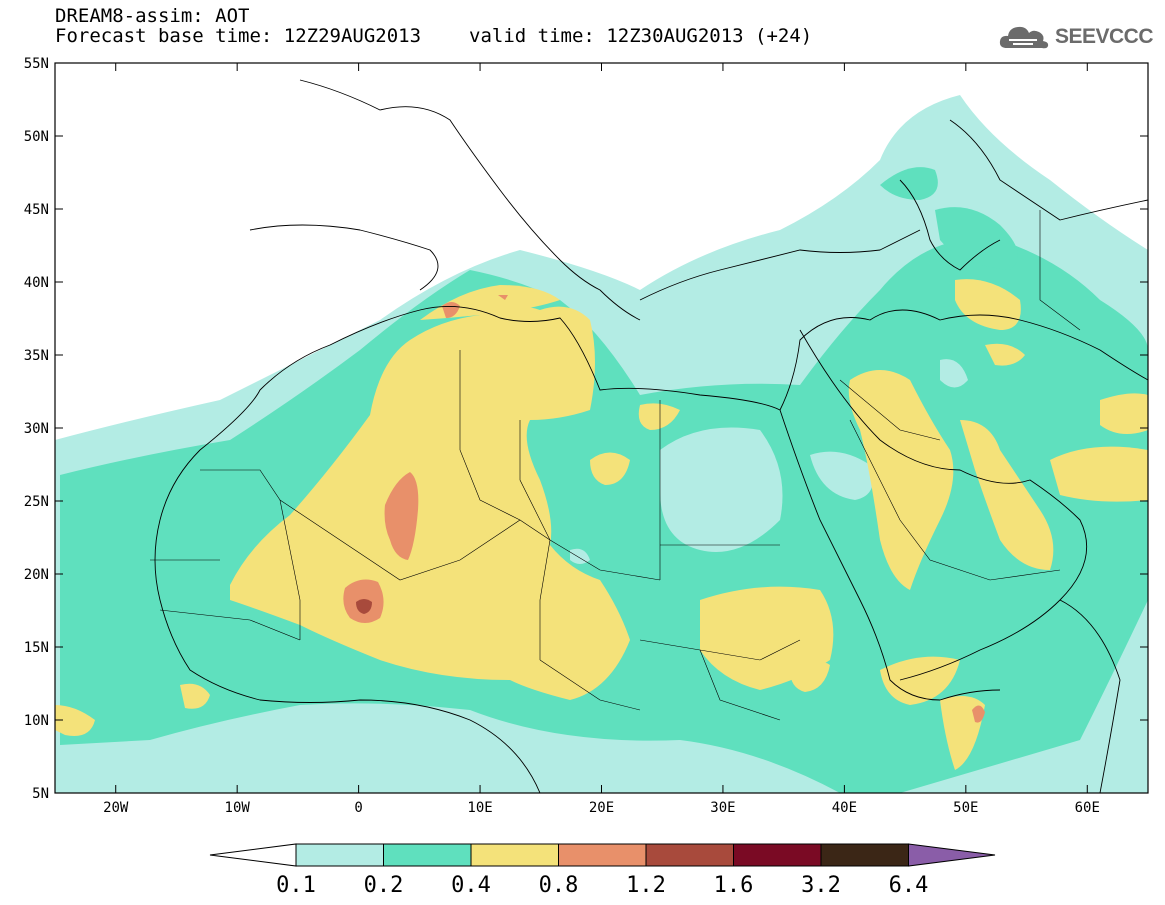 This screenshot has height=905, width=1165. I want to click on lat-label: 45N, so click(36, 210).